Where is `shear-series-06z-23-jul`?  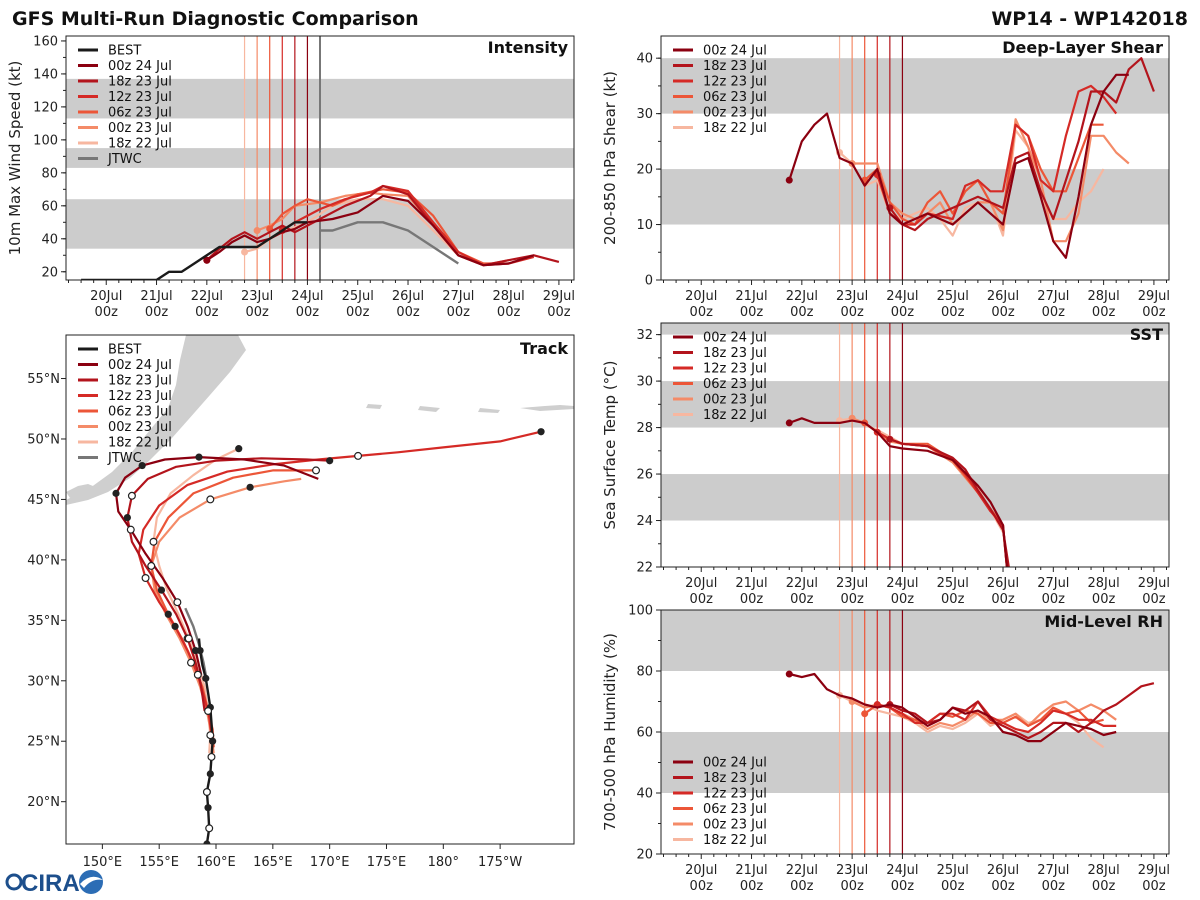 shear-series-06z-23-jul is located at coordinates (983, 174).